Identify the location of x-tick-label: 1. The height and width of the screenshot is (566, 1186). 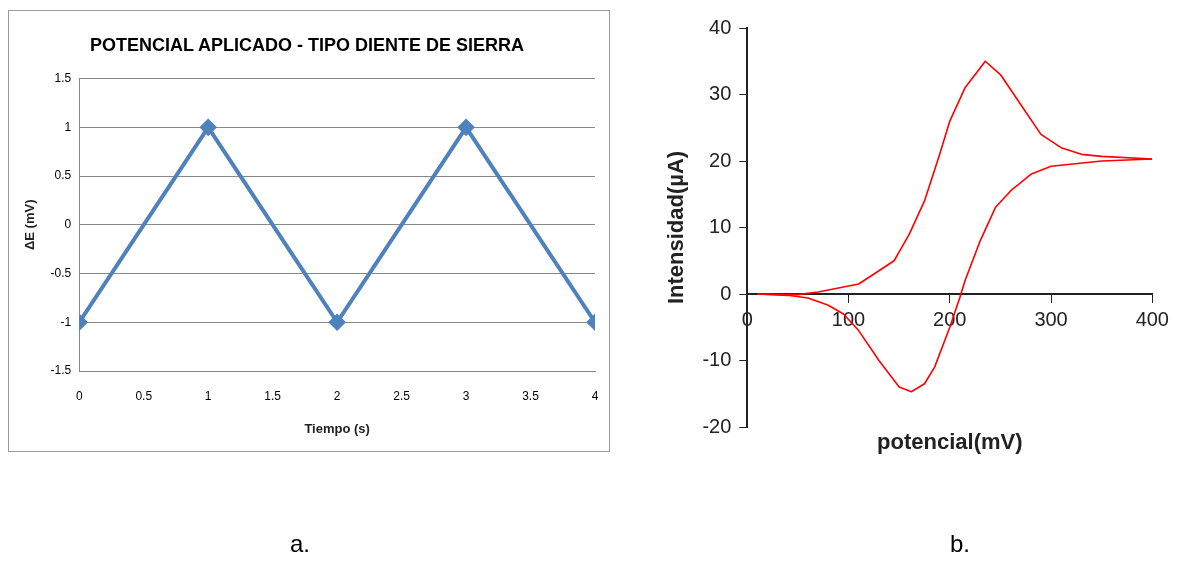
(208, 395).